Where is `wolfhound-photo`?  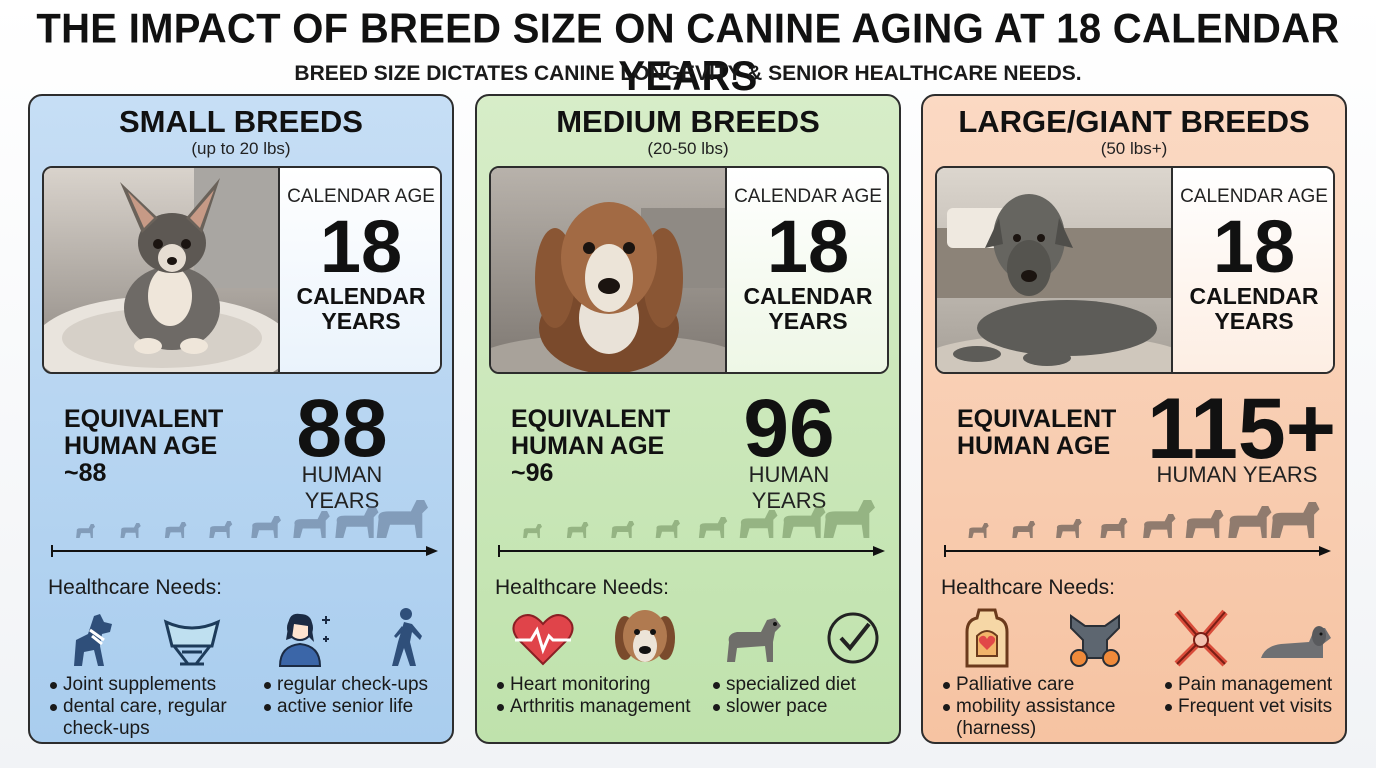
wolfhound-photo is located at coordinates (1055, 270).